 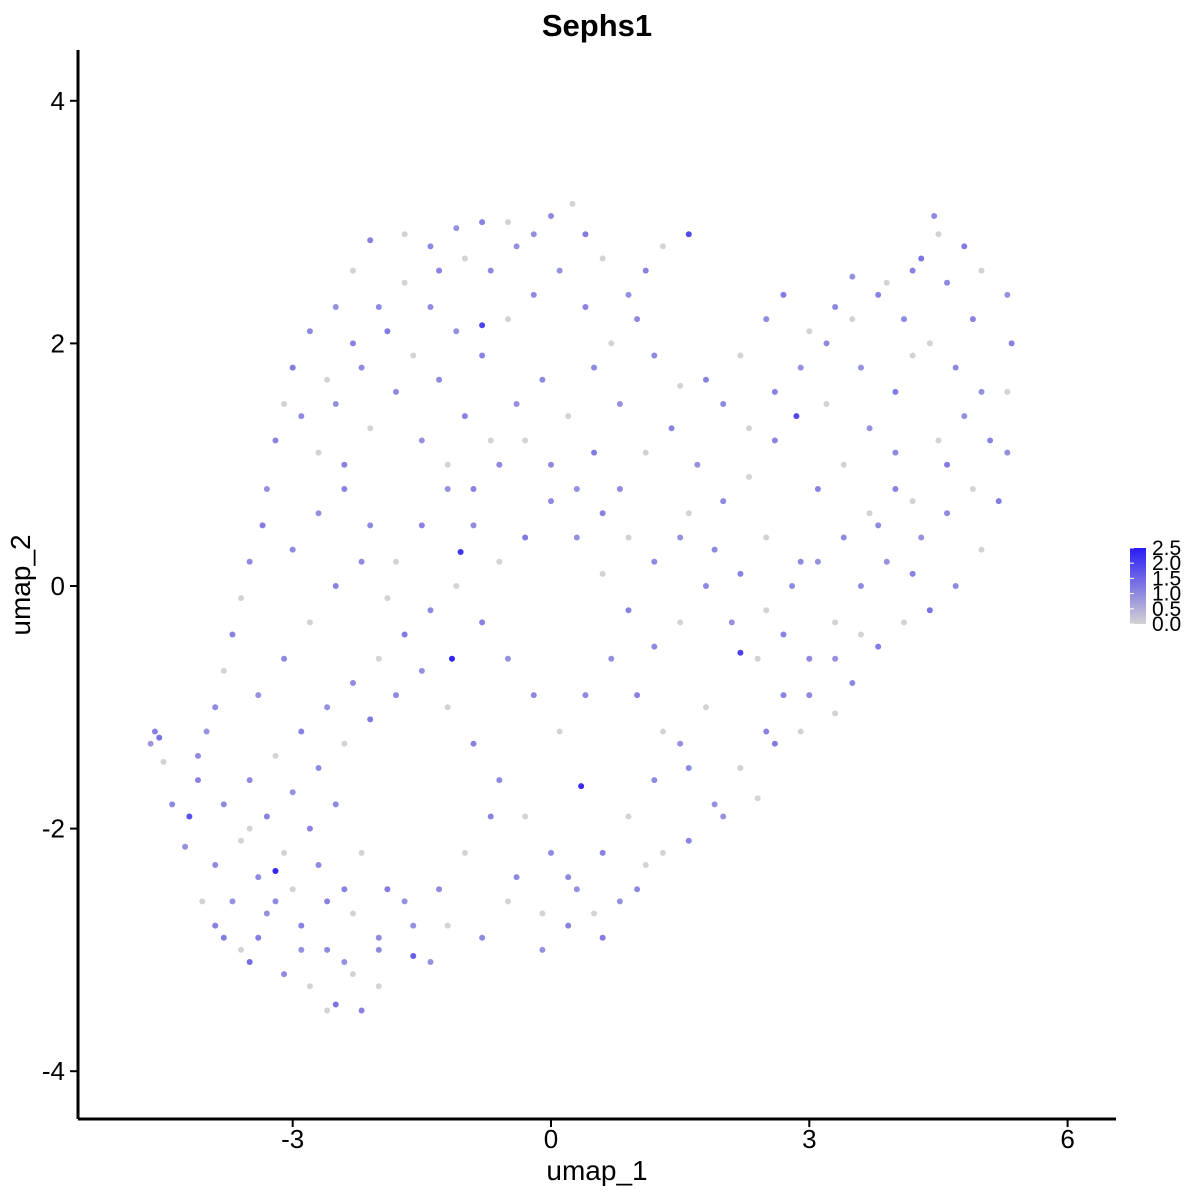 I want to click on legend-label: 1.0, so click(x=1166, y=594).